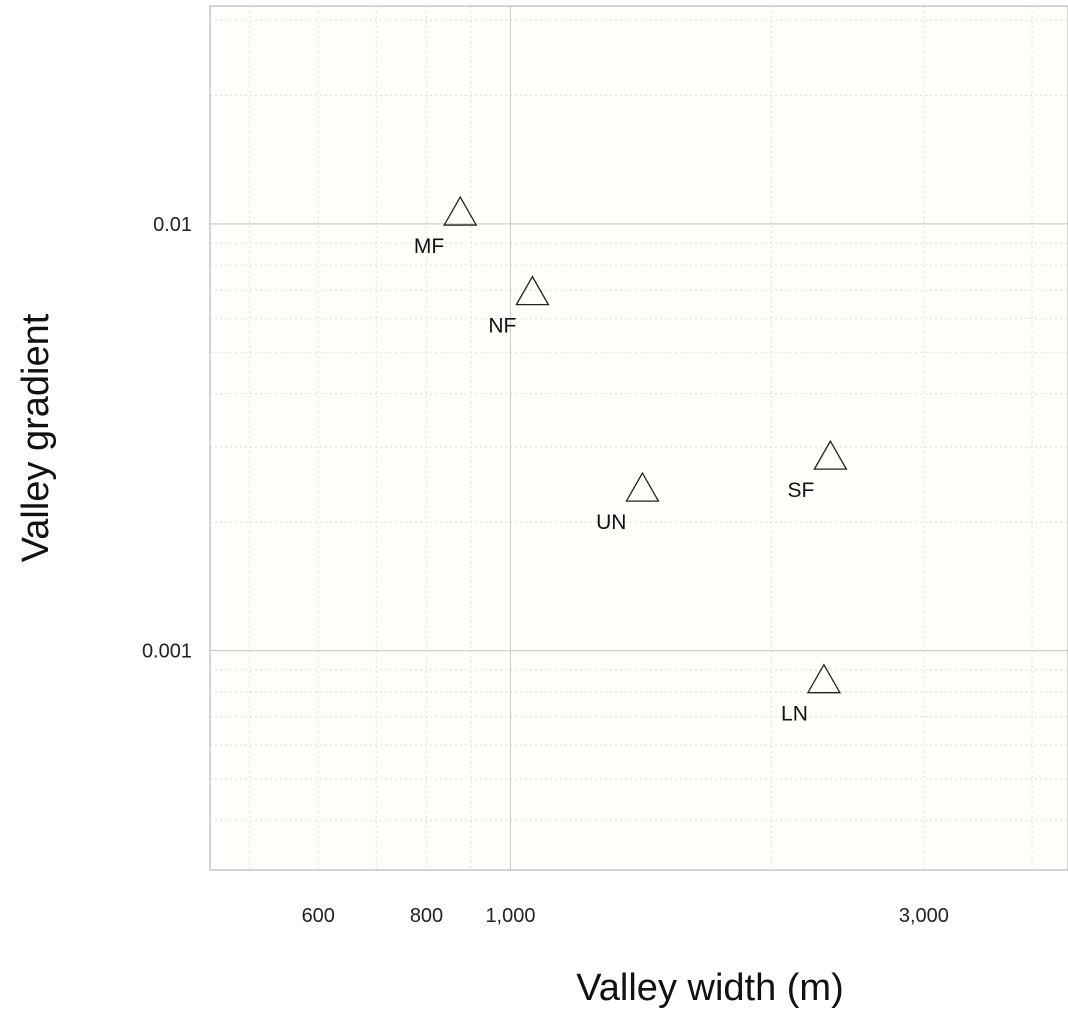  What do you see at coordinates (502, 326) in the screenshot?
I see `point-label: NF` at bounding box center [502, 326].